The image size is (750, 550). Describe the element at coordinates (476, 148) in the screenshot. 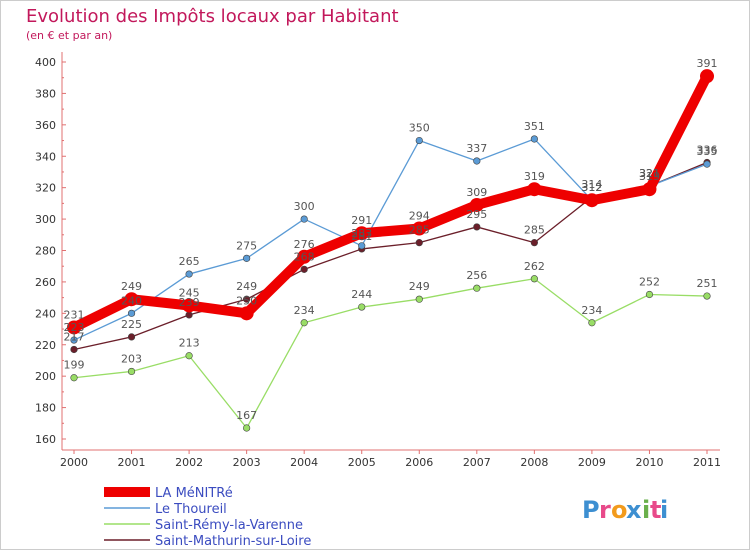

I see `data-label: 337` at that location.